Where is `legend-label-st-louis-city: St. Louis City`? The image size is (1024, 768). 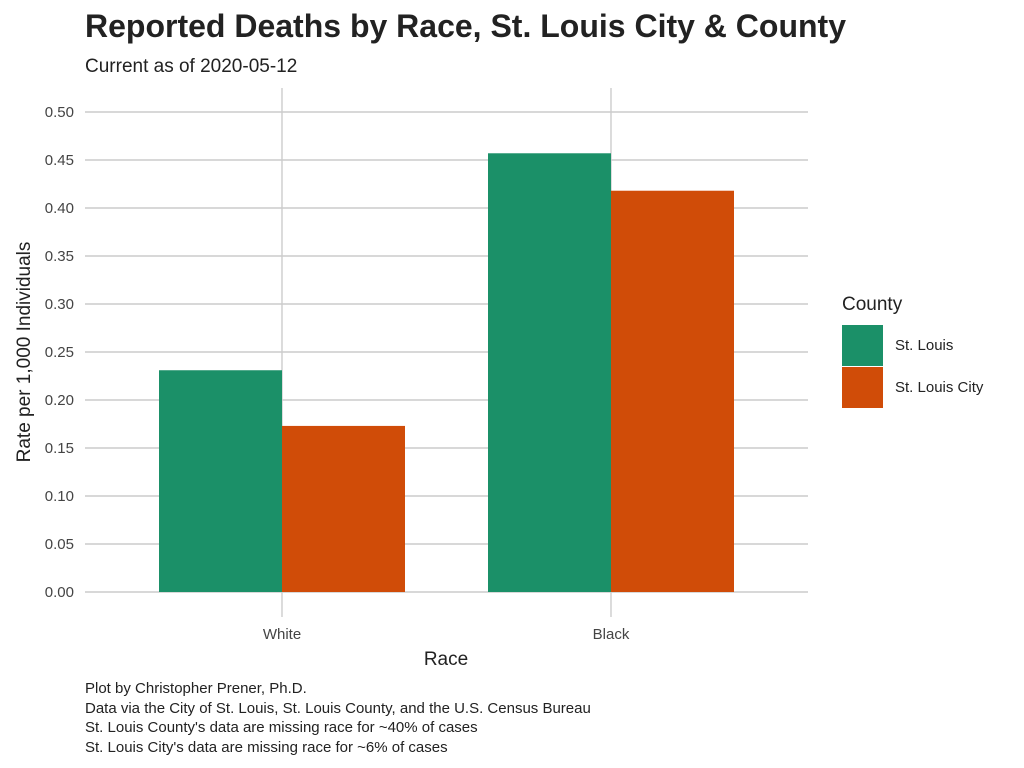 legend-label-st-louis-city: St. Louis City is located at coordinates (939, 387).